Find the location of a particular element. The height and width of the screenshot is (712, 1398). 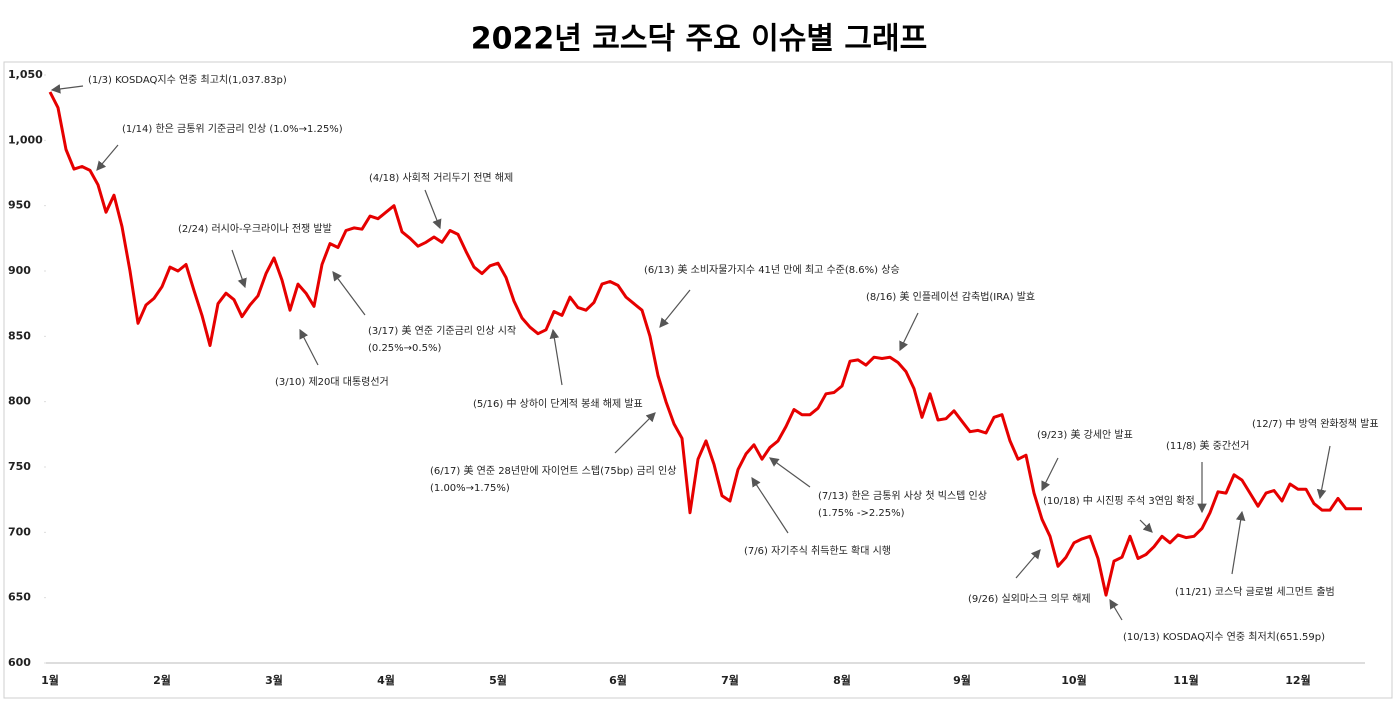

y-tick-label: 900 is located at coordinates (19, 270).